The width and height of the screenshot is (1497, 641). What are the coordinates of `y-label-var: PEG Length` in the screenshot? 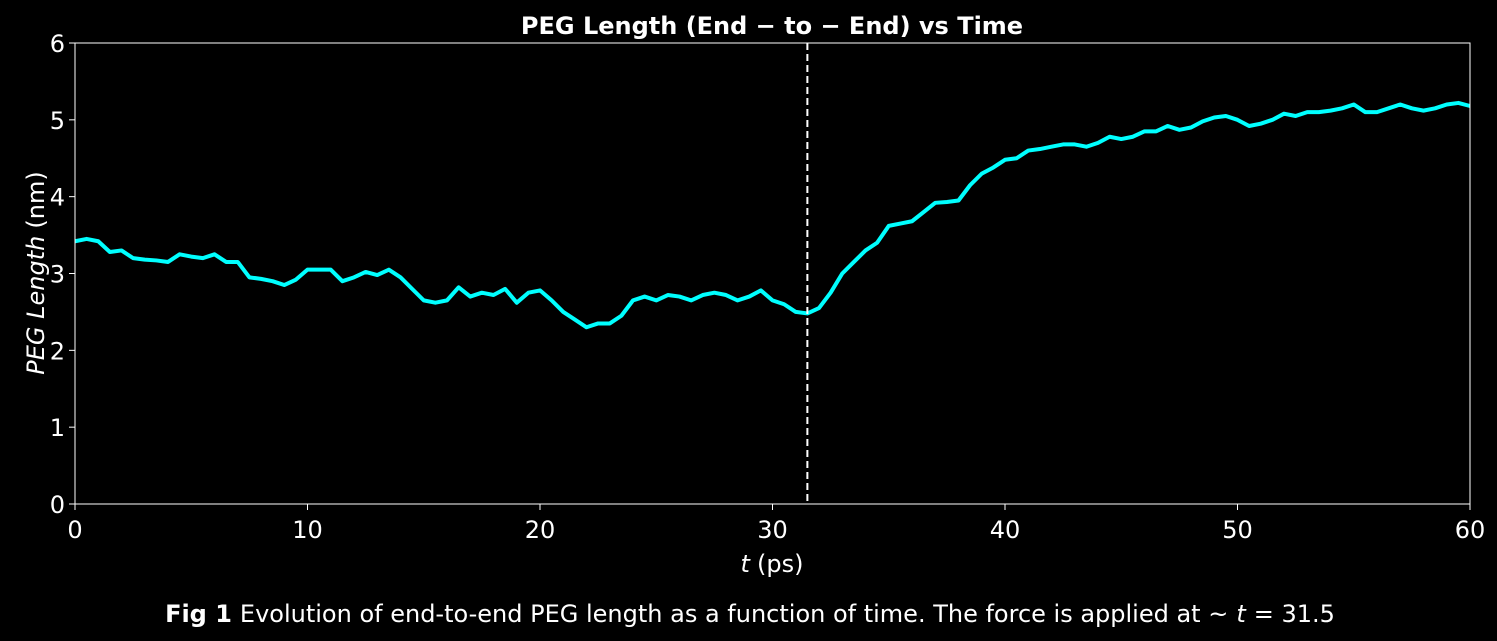 It's located at (36, 305).